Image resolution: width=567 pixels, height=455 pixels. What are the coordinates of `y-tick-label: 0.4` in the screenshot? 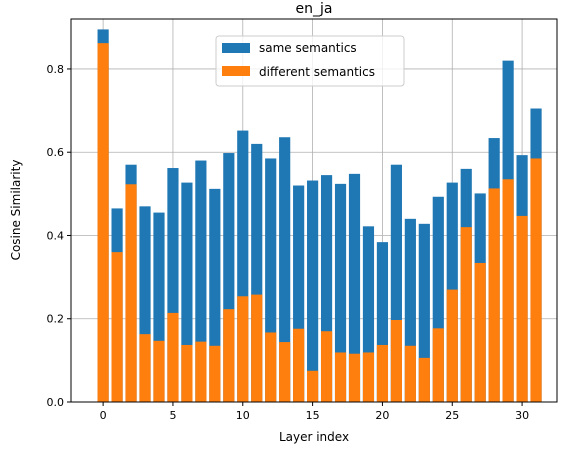 It's located at (56, 235).